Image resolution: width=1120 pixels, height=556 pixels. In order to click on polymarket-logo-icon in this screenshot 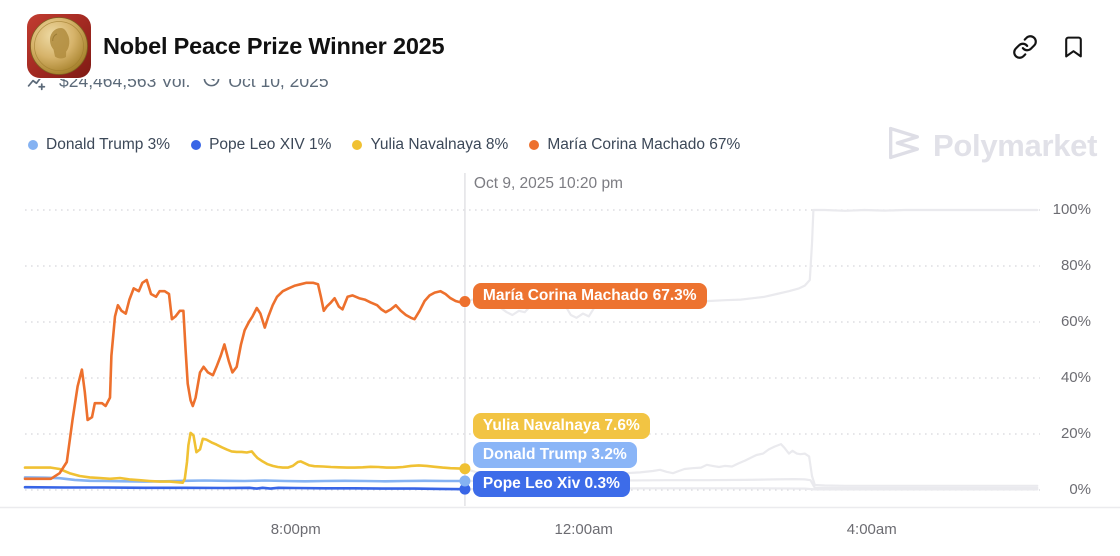, I will do `click(904, 145)`.